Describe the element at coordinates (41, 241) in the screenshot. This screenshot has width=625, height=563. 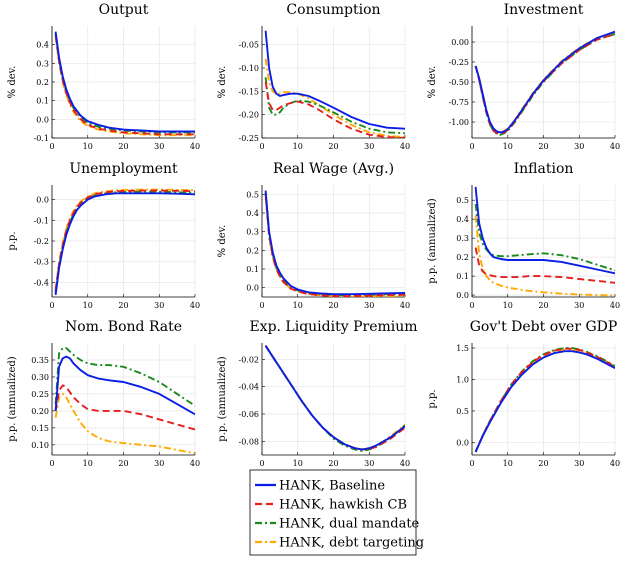
I see `y-tick-label: -0.2` at that location.